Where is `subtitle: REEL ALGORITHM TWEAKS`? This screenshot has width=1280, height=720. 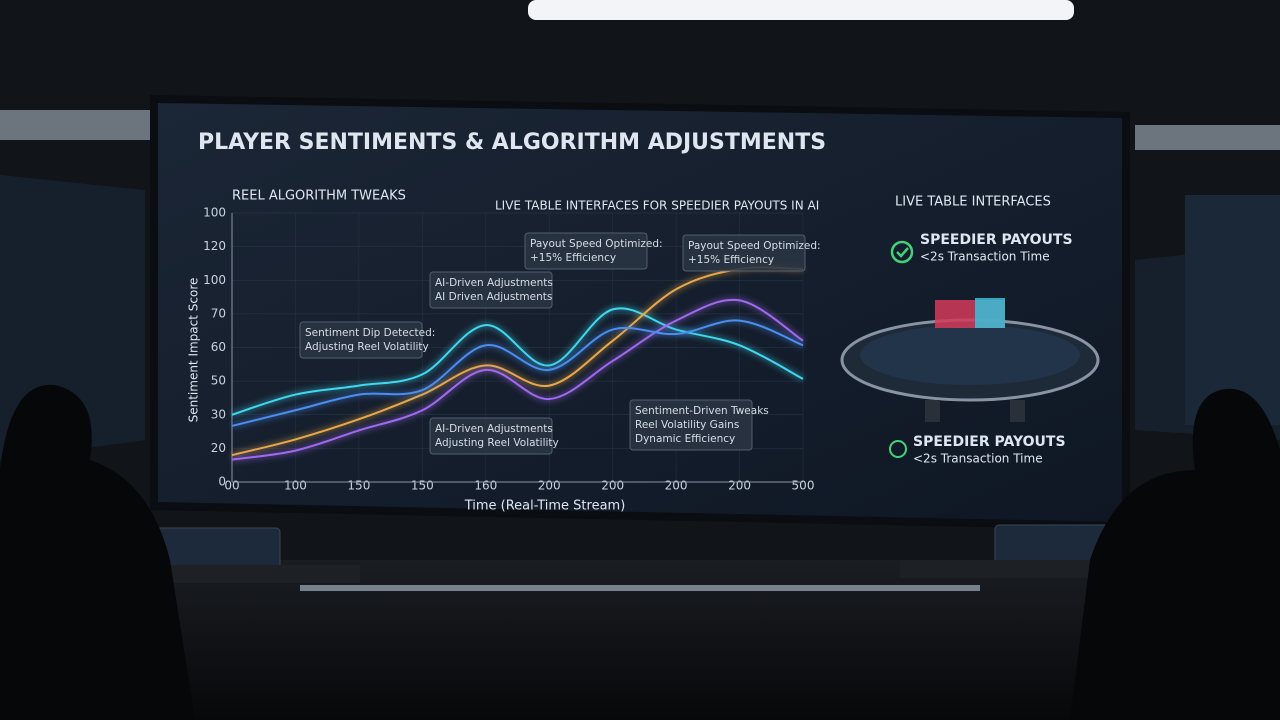
subtitle: REEL ALGORITHM TWEAKS is located at coordinates (319, 196).